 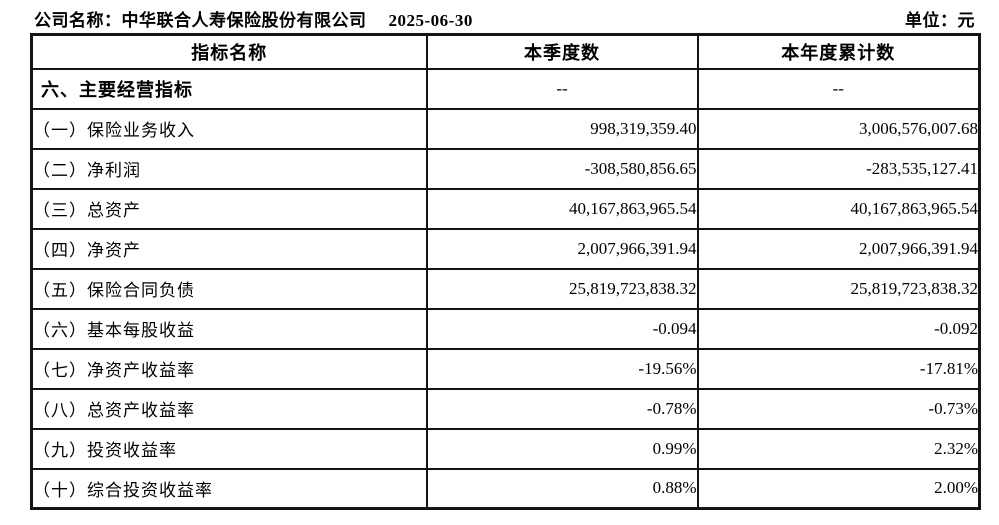 I want to click on table-row: （八）总资产收益率 -0.78% -0.73%, so click(x=505, y=408).